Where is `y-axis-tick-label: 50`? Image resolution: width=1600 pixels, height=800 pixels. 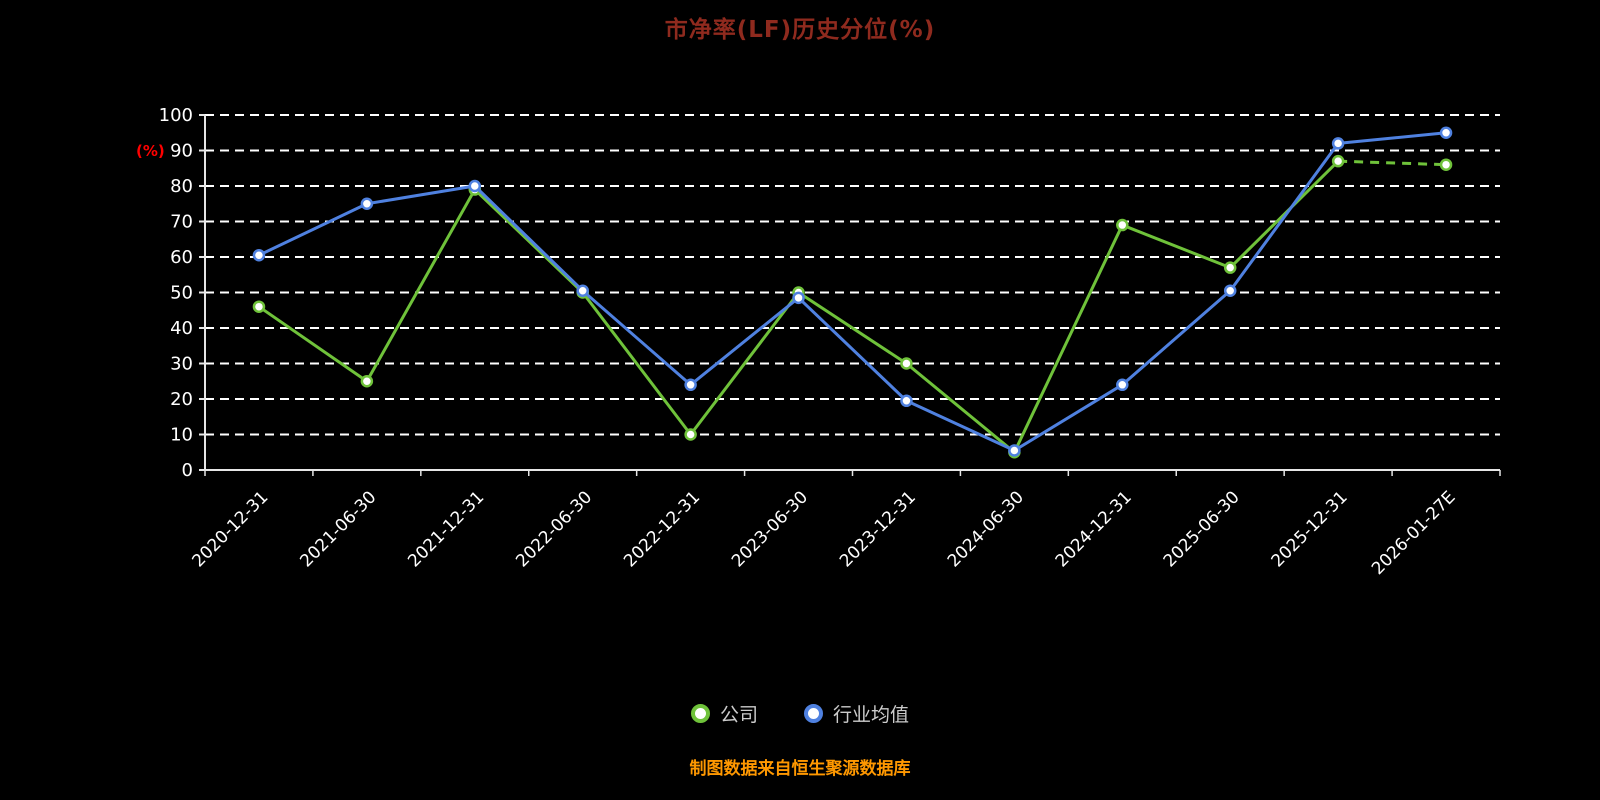
y-axis-tick-label: 50 is located at coordinates (181, 293).